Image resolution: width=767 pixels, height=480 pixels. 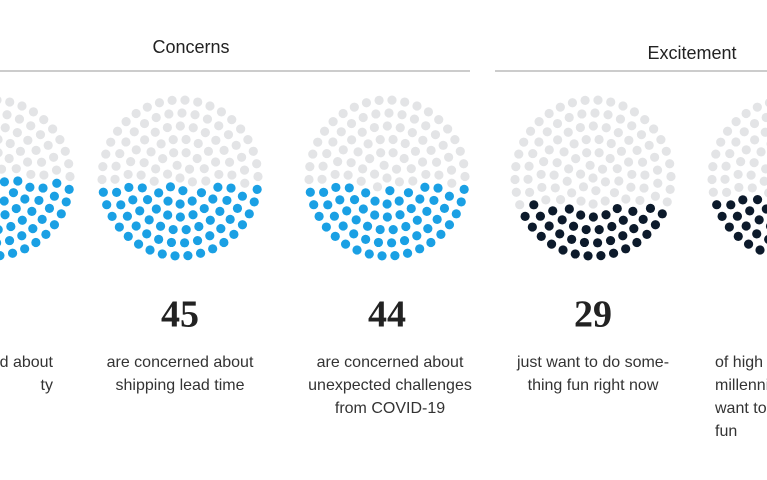 What do you see at coordinates (47, 385) in the screenshot?
I see `description: ty` at bounding box center [47, 385].